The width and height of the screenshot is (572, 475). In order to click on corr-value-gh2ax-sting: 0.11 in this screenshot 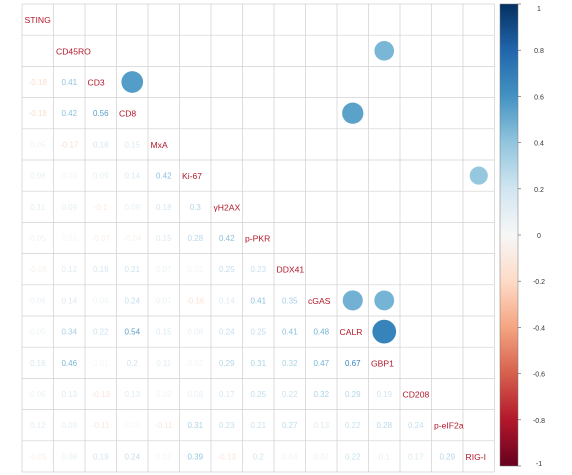, I will do `click(38, 207)`.